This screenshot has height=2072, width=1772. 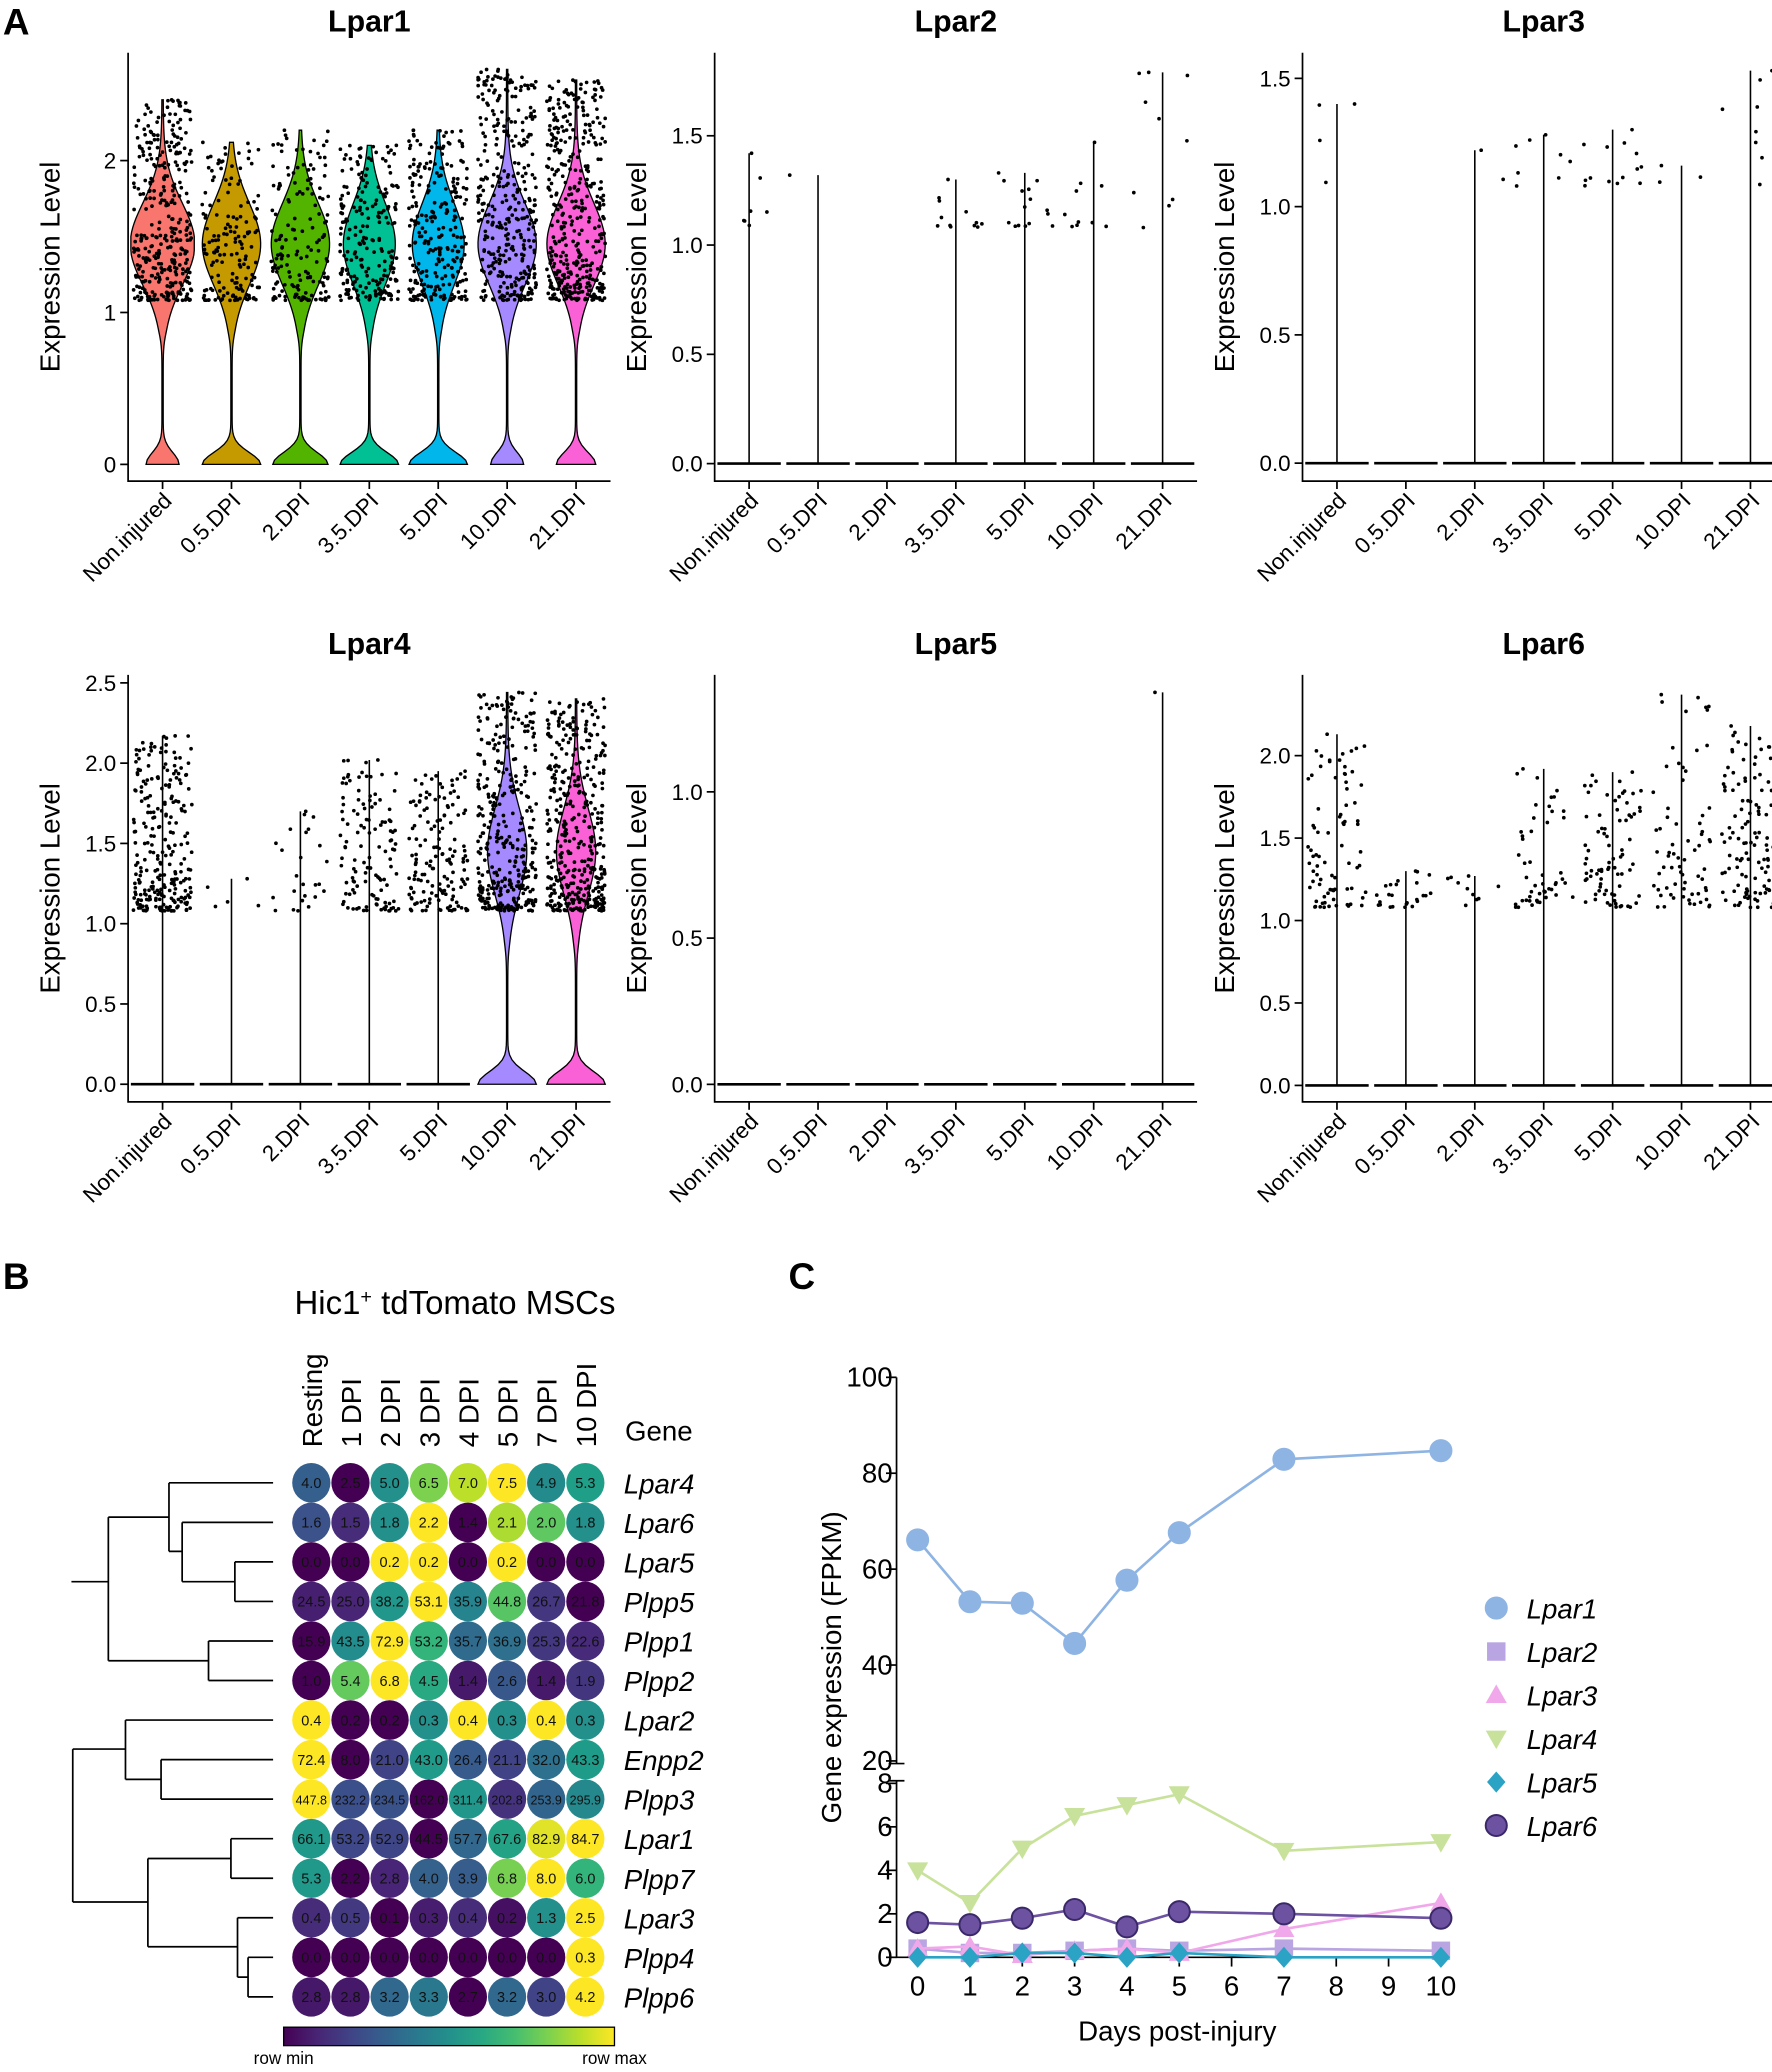 What do you see at coordinates (390, 1840) in the screenshot?
I see `cell-value: 52.9` at bounding box center [390, 1840].